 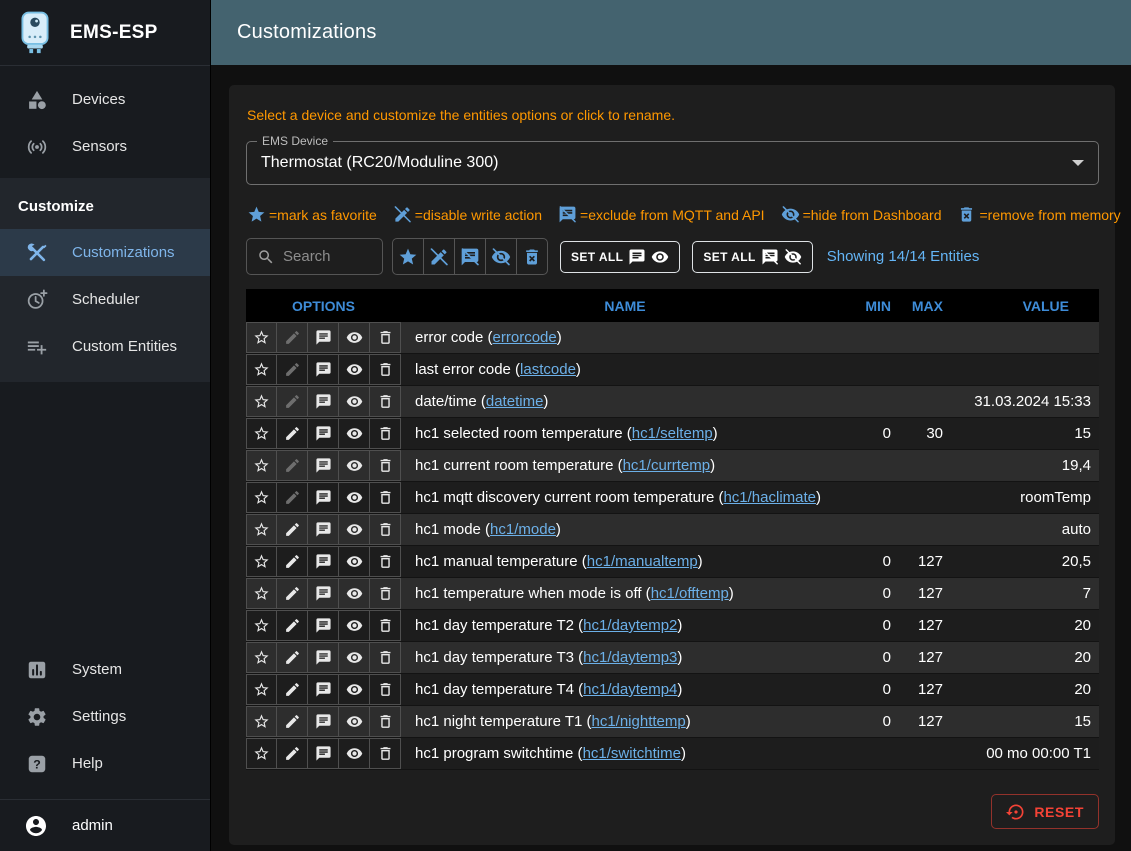 I want to click on reset-button: RESET, so click(x=1045, y=811).